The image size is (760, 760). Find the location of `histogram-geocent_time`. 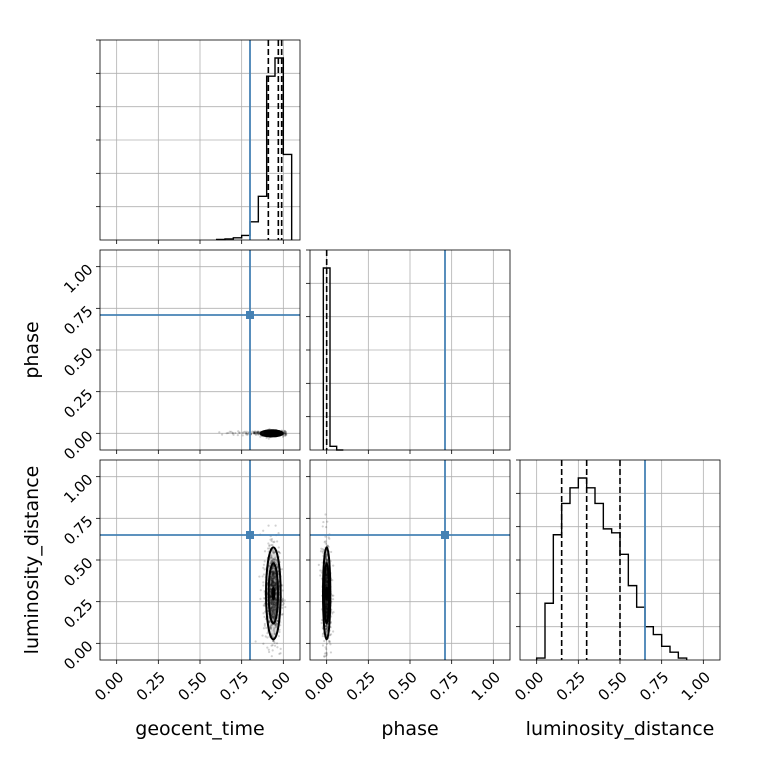

histogram-geocent_time is located at coordinates (254, 149).